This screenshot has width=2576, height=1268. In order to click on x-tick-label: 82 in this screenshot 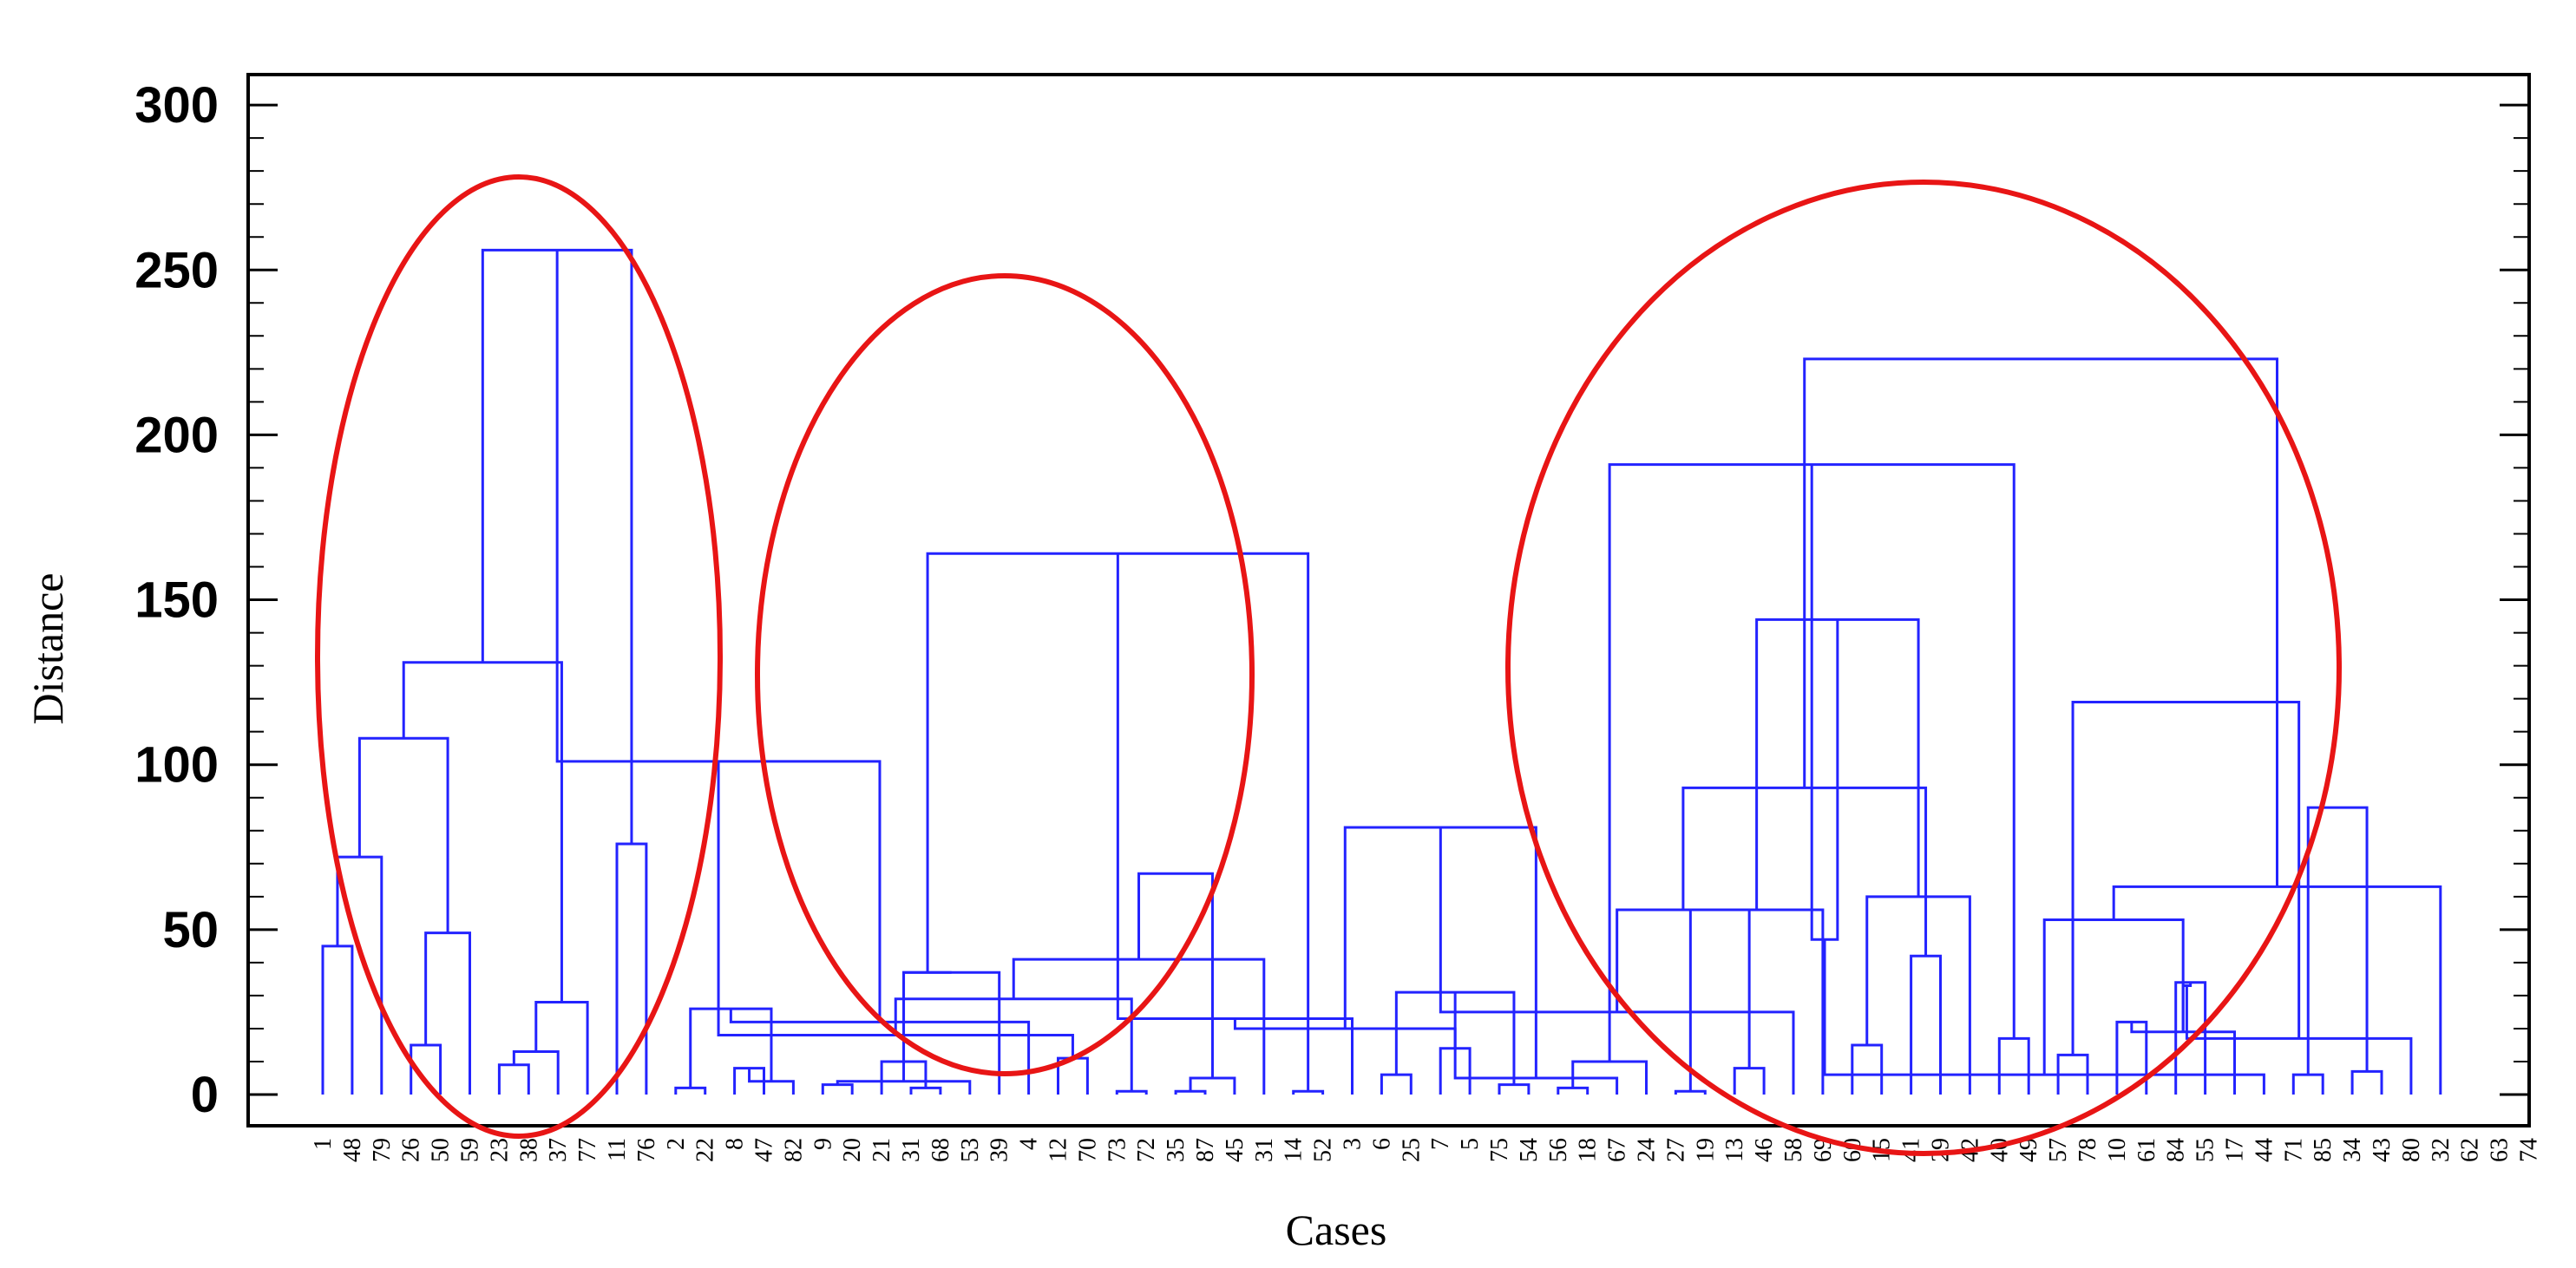, I will do `click(793, 1150)`.